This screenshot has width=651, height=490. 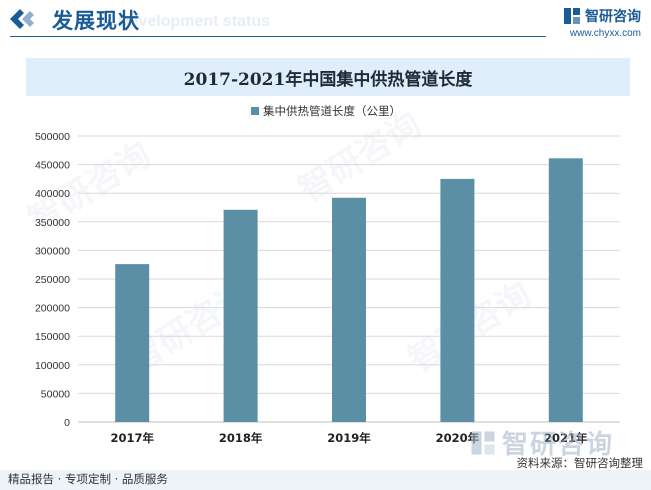 I want to click on y-tick-label: 50000, so click(x=55, y=394).